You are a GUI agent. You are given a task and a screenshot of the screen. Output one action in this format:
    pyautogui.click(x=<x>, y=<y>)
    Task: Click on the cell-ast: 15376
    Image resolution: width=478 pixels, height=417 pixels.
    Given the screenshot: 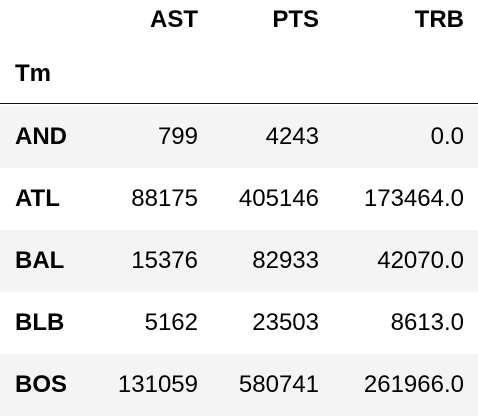 What is the action you would take?
    pyautogui.click(x=164, y=260)
    